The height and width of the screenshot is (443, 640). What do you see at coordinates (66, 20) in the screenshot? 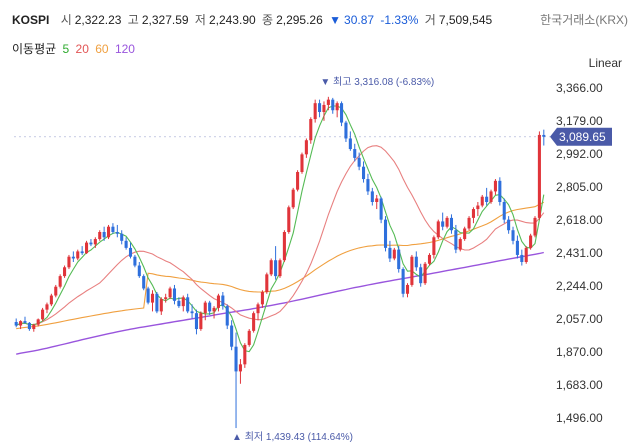
I see `open-label: 시` at bounding box center [66, 20].